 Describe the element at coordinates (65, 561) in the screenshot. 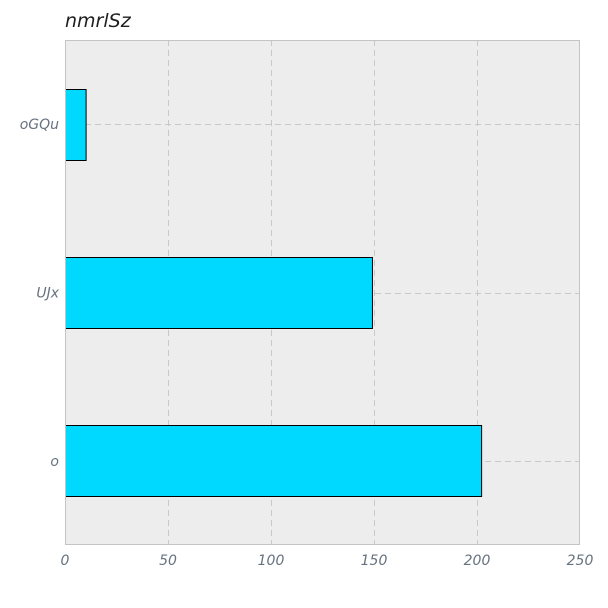

I see `x-tick-label: 0` at that location.